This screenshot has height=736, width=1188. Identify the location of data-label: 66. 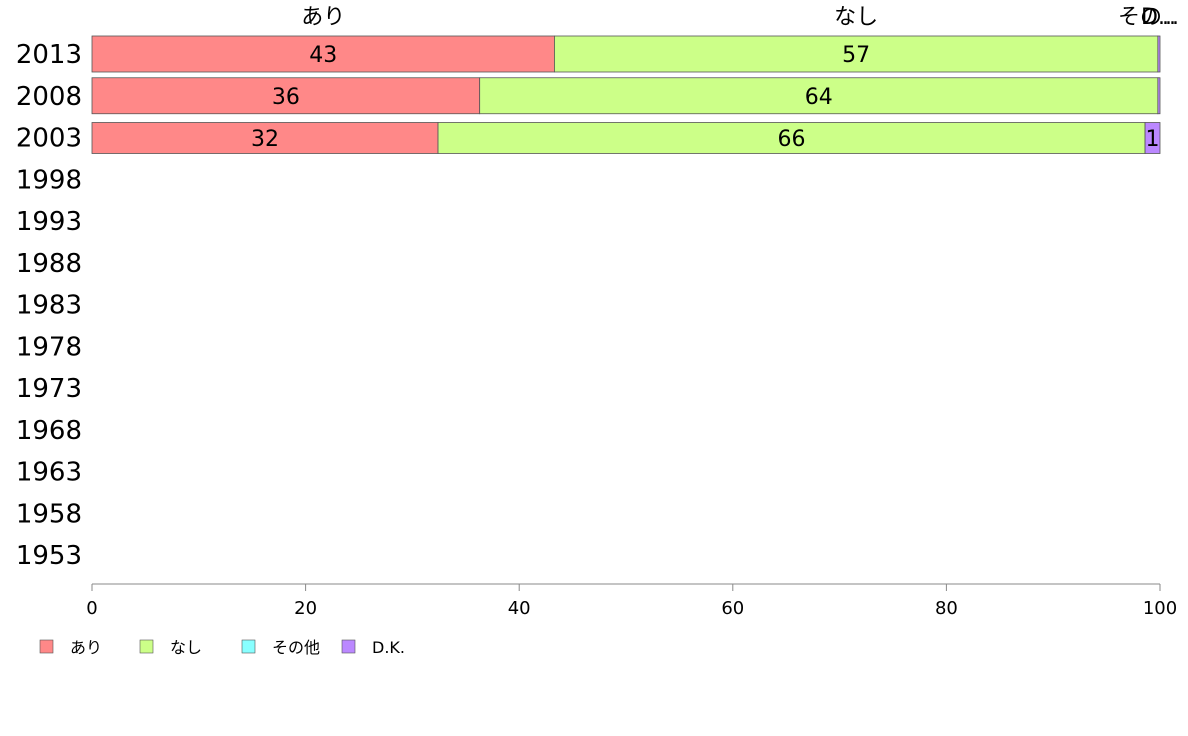
(792, 139).